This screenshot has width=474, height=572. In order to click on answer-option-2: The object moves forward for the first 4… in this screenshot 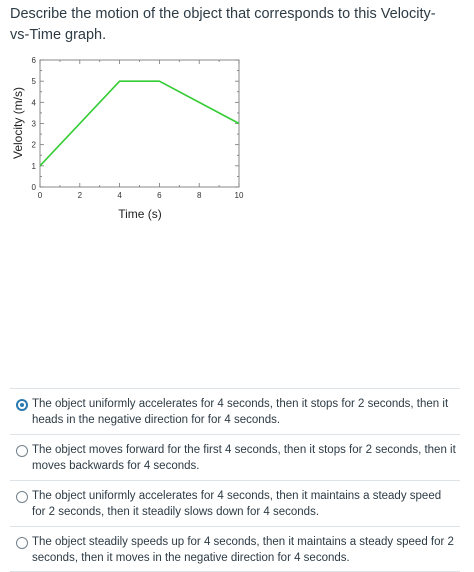, I will do `click(235, 457)`.